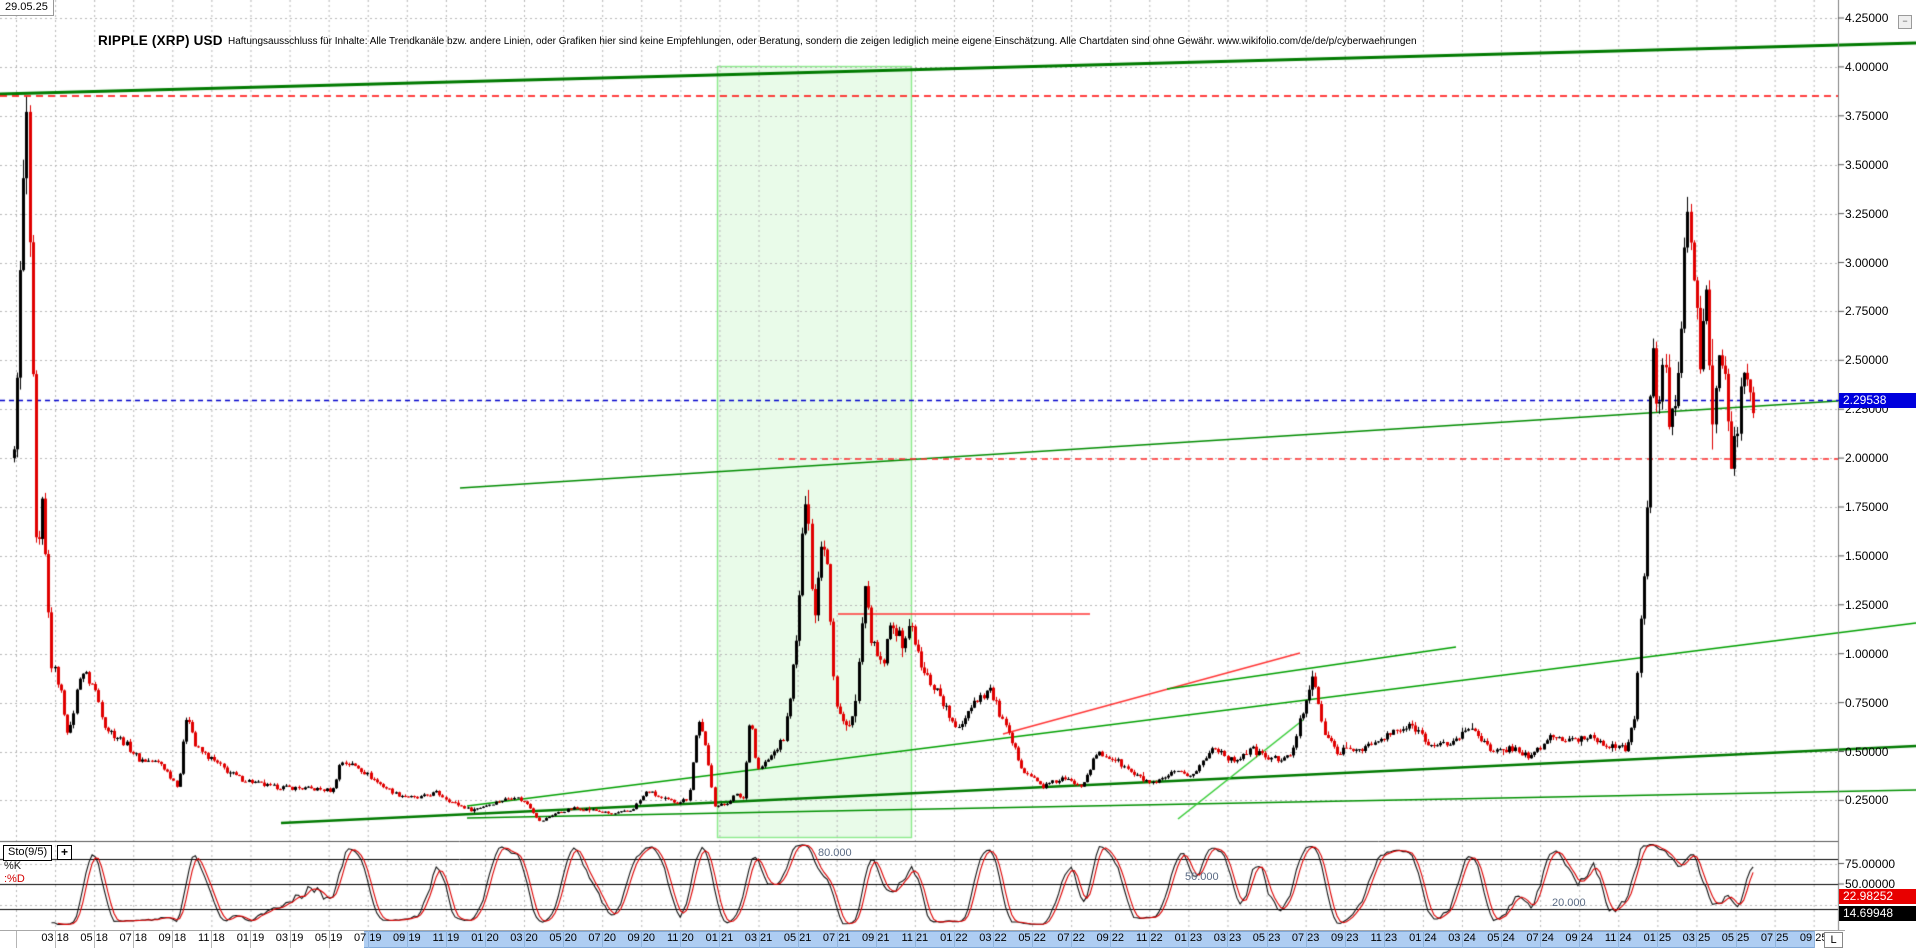 The height and width of the screenshot is (948, 1916). I want to click on price-axis-label: 2.50000, so click(1867, 360).